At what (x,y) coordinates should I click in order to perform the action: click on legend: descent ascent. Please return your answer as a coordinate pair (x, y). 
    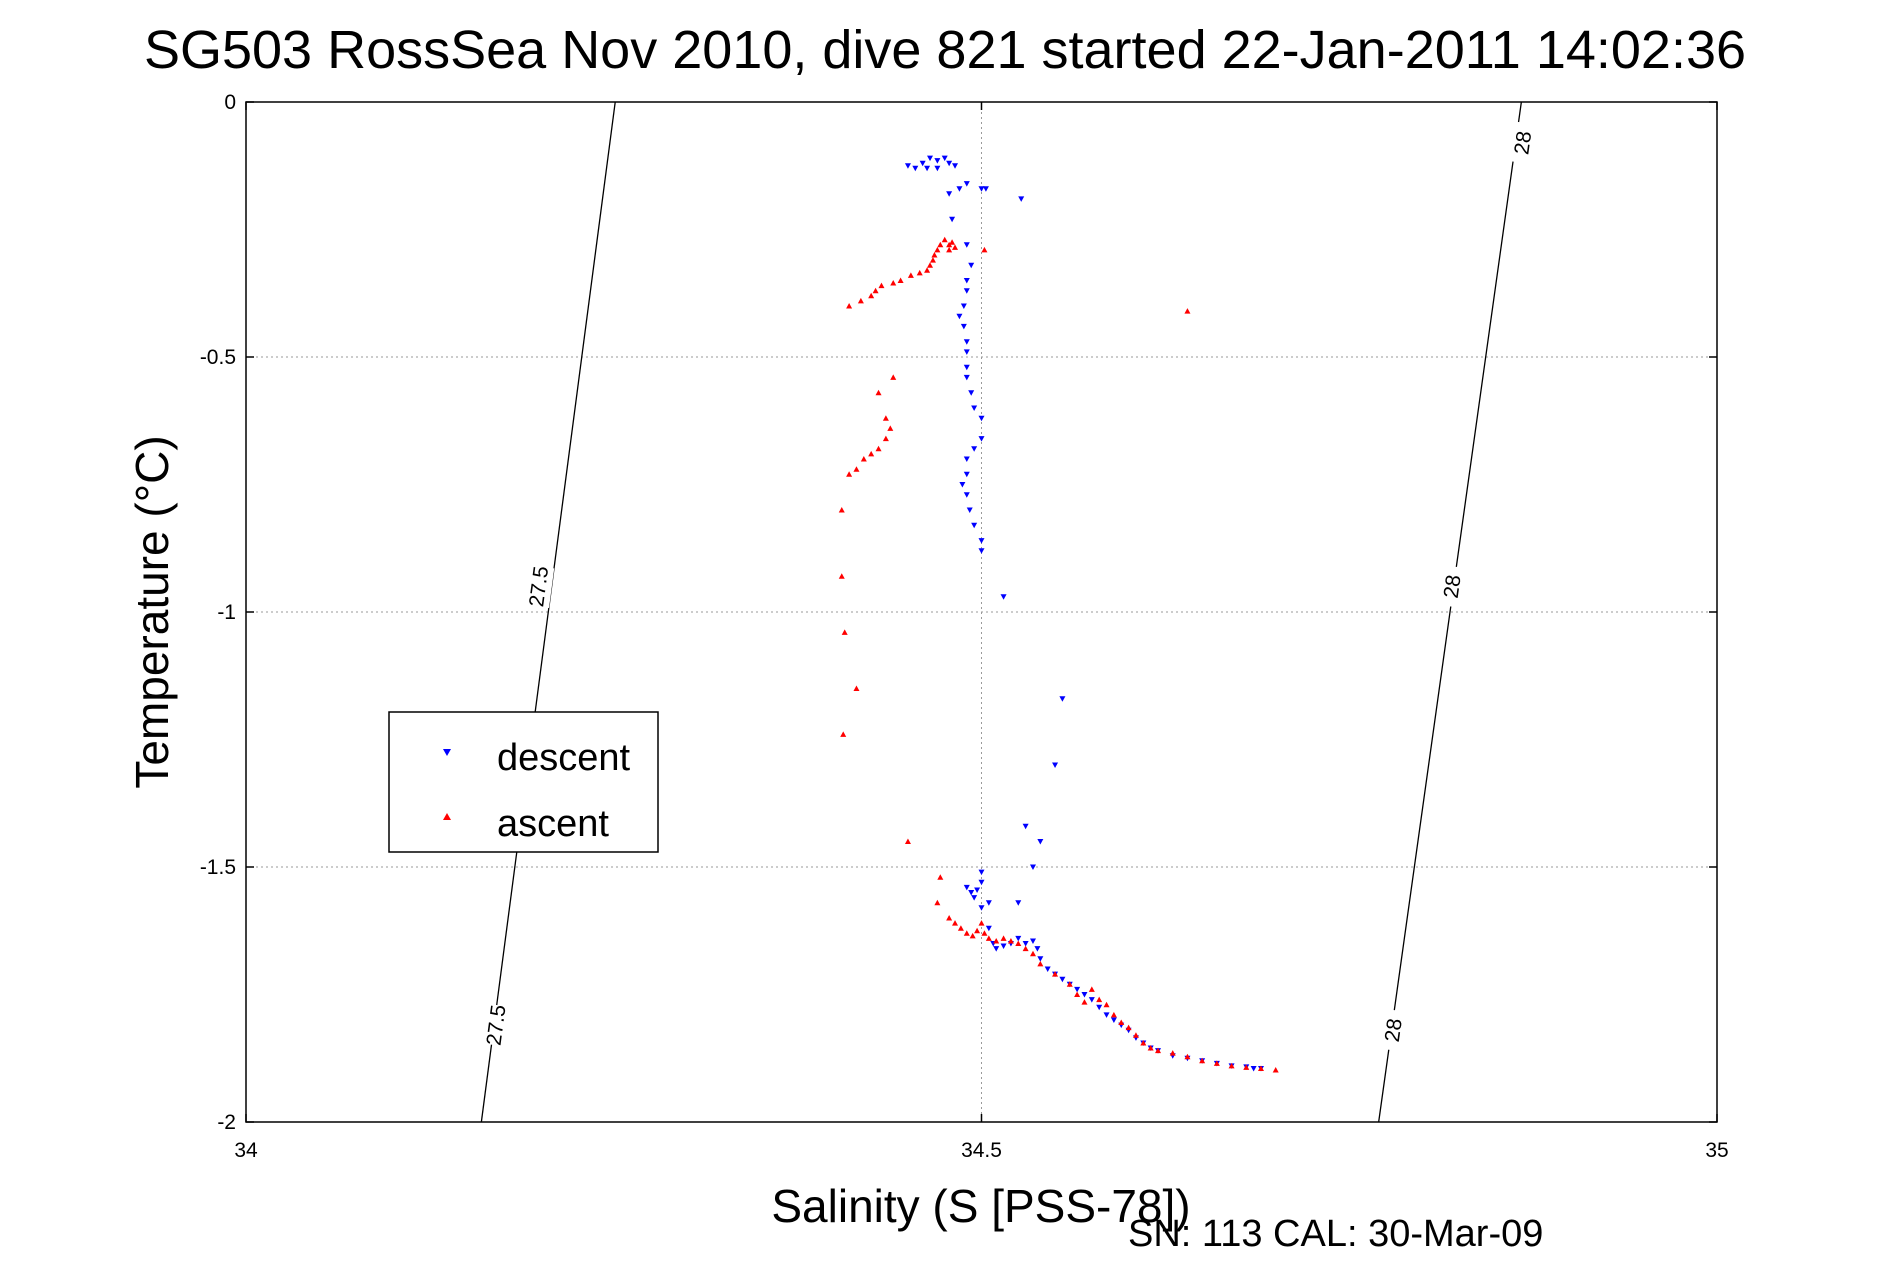
    Looking at the image, I should click on (523, 782).